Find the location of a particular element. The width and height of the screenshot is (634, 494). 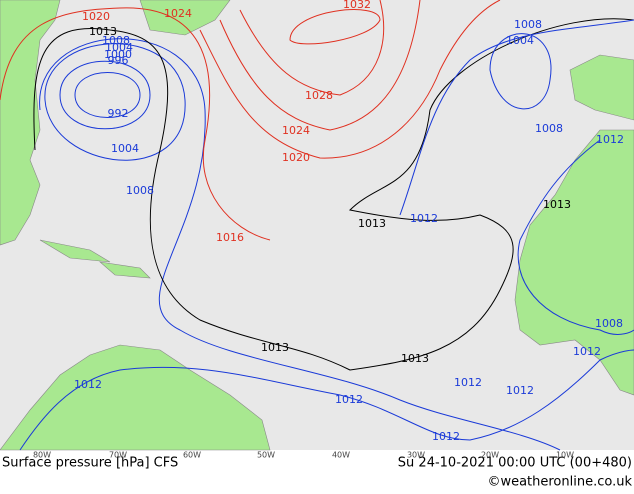

longitude-label: 40W is located at coordinates (341, 455).